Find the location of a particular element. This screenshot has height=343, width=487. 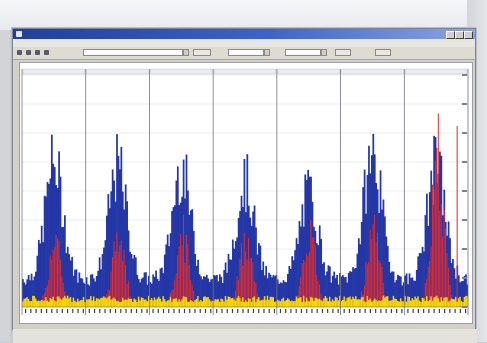

source-select is located at coordinates (133, 52).